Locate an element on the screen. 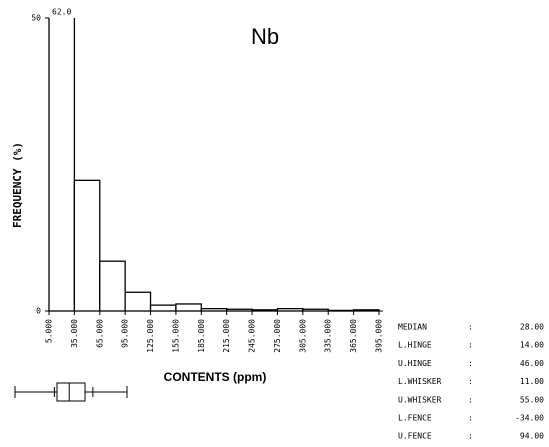 The width and height of the screenshot is (549, 447). y-tick-label: 0 is located at coordinates (38, 311).